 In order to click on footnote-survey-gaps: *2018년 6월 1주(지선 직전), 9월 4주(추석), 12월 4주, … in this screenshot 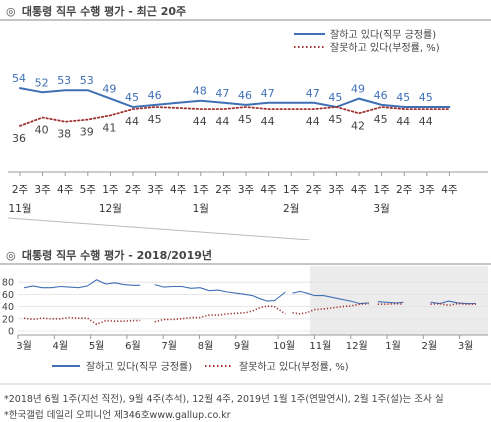, I will do `click(224, 399)`.